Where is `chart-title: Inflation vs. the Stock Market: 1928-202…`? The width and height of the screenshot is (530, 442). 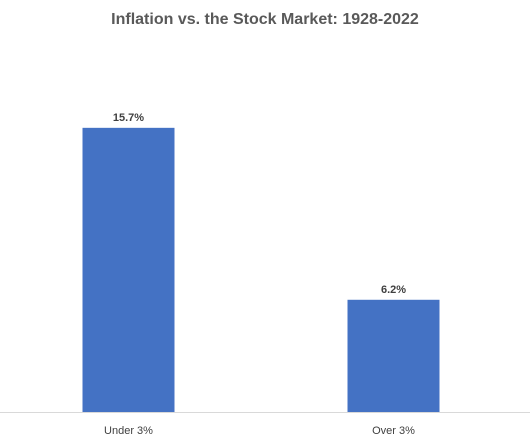
chart-title: Inflation vs. the Stock Market: 1928-202… is located at coordinates (265, 19).